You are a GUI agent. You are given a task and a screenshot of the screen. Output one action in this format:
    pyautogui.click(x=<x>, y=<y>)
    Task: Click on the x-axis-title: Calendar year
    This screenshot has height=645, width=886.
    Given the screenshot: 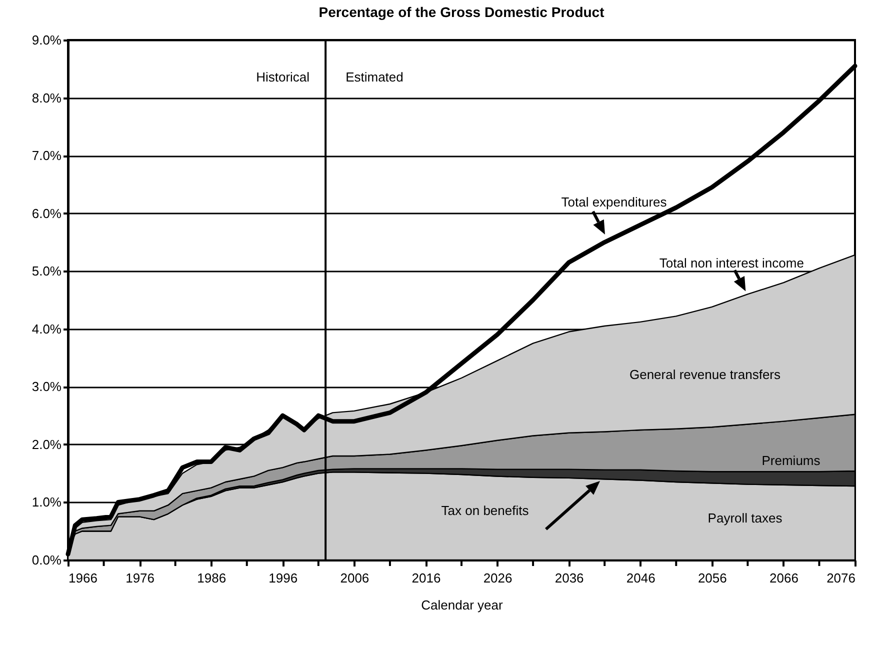 What is the action you would take?
    pyautogui.click(x=462, y=605)
    